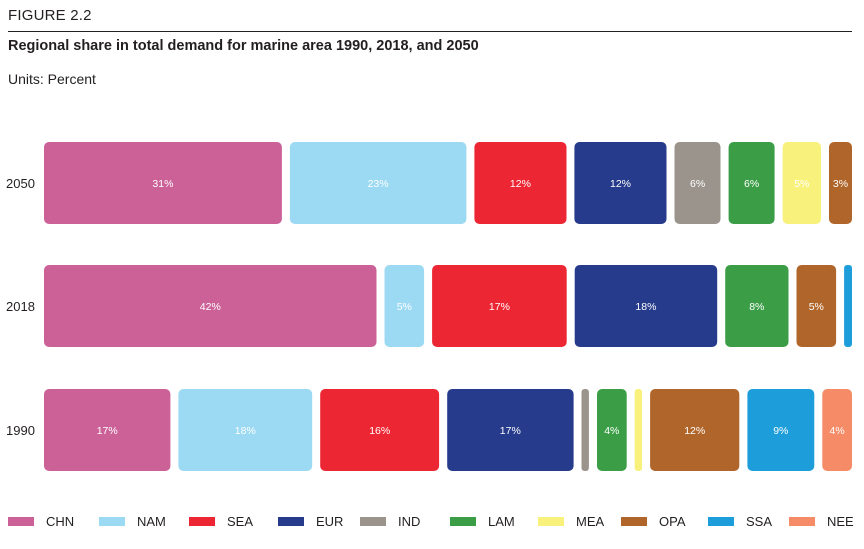 The height and width of the screenshot is (549, 864). Describe the element at coordinates (41, 521) in the screenshot. I see `legend-item-chn: CHN` at that location.